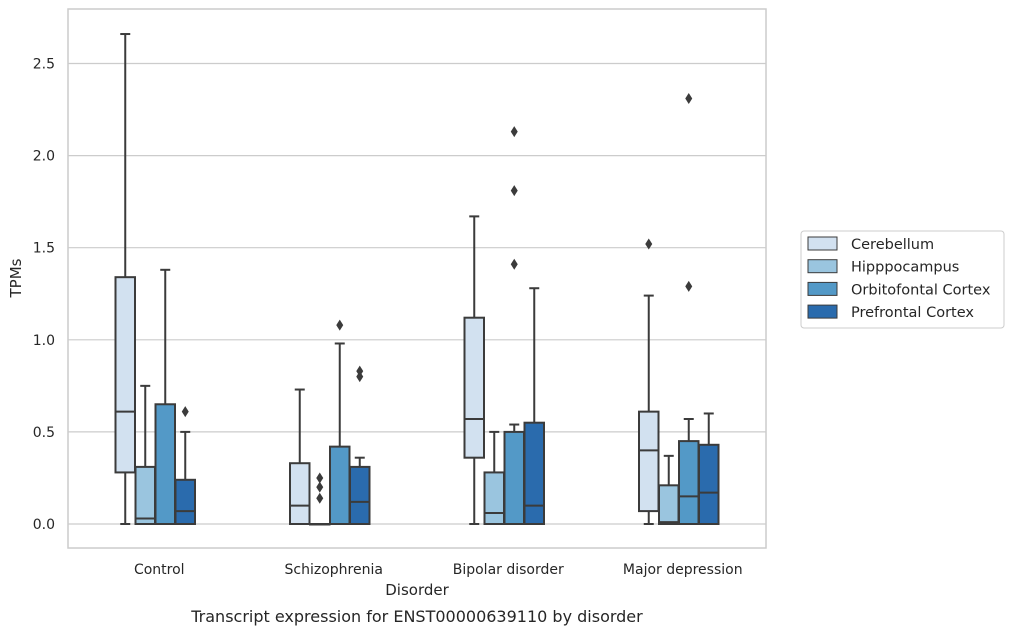 Image resolution: width=1014 pixels, height=634 pixels. What do you see at coordinates (44, 65) in the screenshot?
I see `y-tick-label: 2.5` at bounding box center [44, 65].